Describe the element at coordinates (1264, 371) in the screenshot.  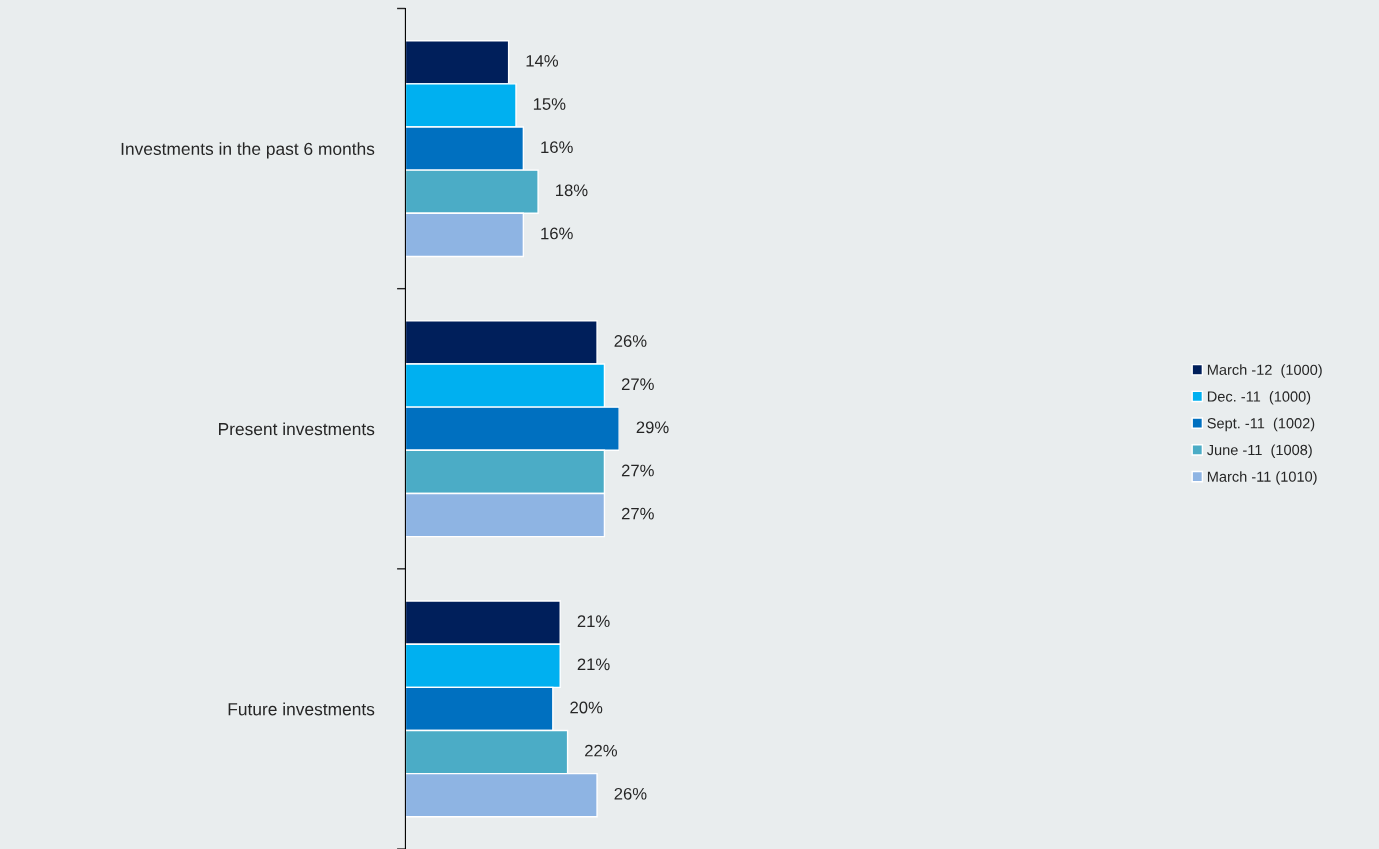
I see `legend-label: March -12 (1000)` at that location.